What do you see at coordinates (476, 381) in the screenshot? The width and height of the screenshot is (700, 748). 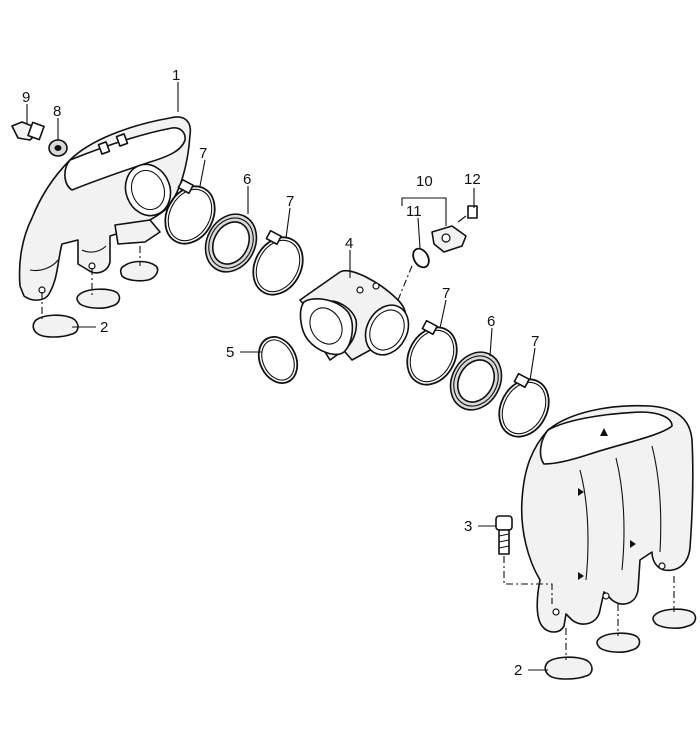 I see `part-6-coupling-b` at bounding box center [476, 381].